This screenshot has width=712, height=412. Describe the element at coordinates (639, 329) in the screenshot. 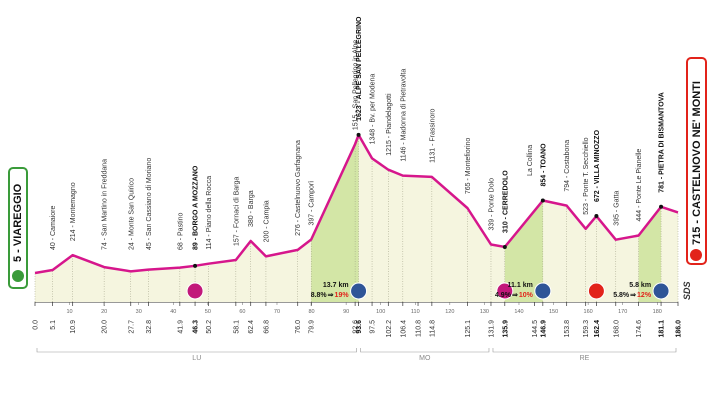

I see `x-tick-label: 174.6` at that location.